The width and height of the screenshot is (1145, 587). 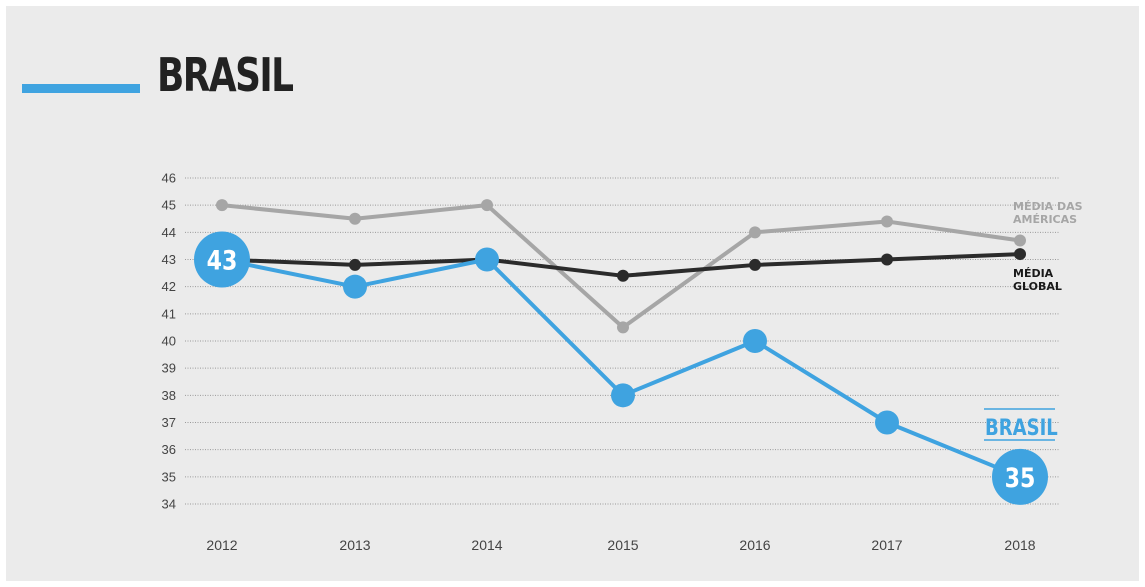 I want to click on value-bubble-text-2012: 43, so click(x=222, y=260).